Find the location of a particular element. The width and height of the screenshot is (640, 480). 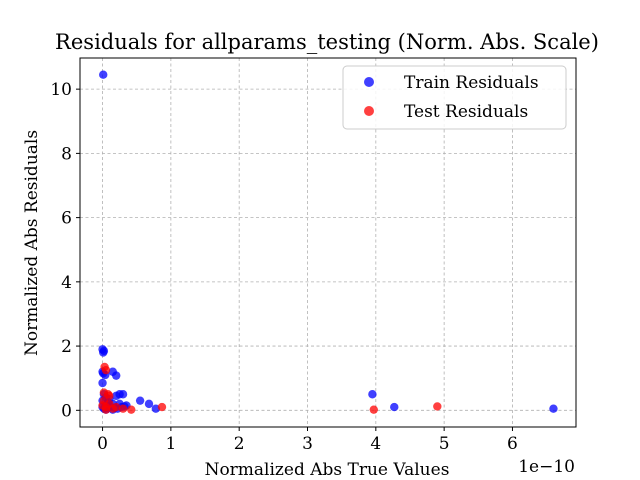

x-tick-label: 3 is located at coordinates (307, 444).